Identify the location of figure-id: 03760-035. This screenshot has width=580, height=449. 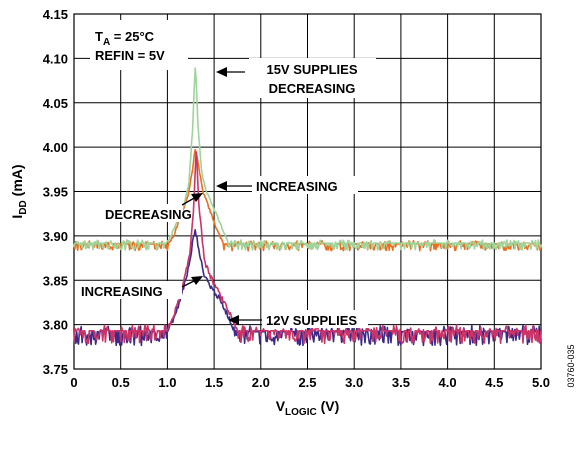
(571, 365).